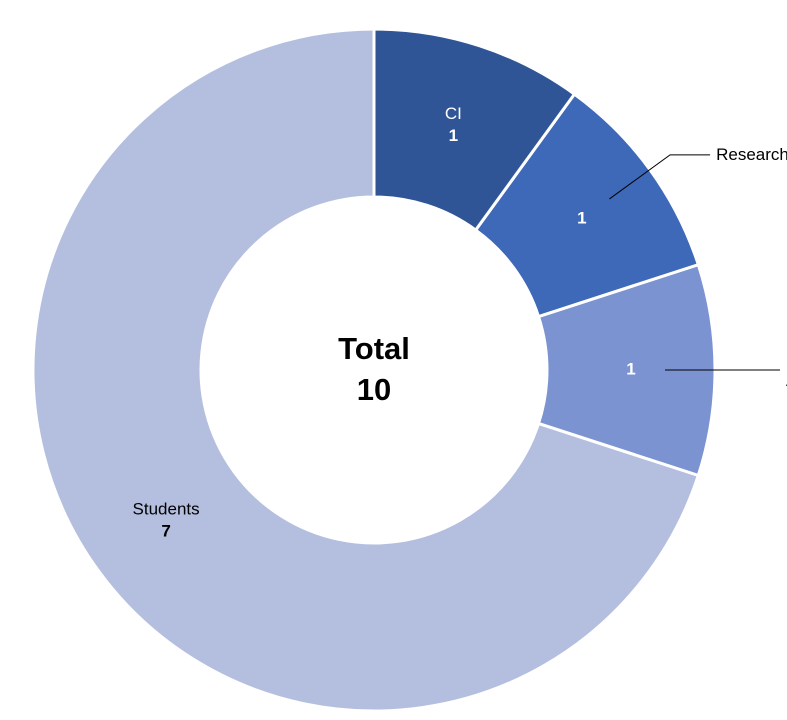 The height and width of the screenshot is (720, 787). Describe the element at coordinates (374, 389) in the screenshot. I see `center-total: 10` at that location.